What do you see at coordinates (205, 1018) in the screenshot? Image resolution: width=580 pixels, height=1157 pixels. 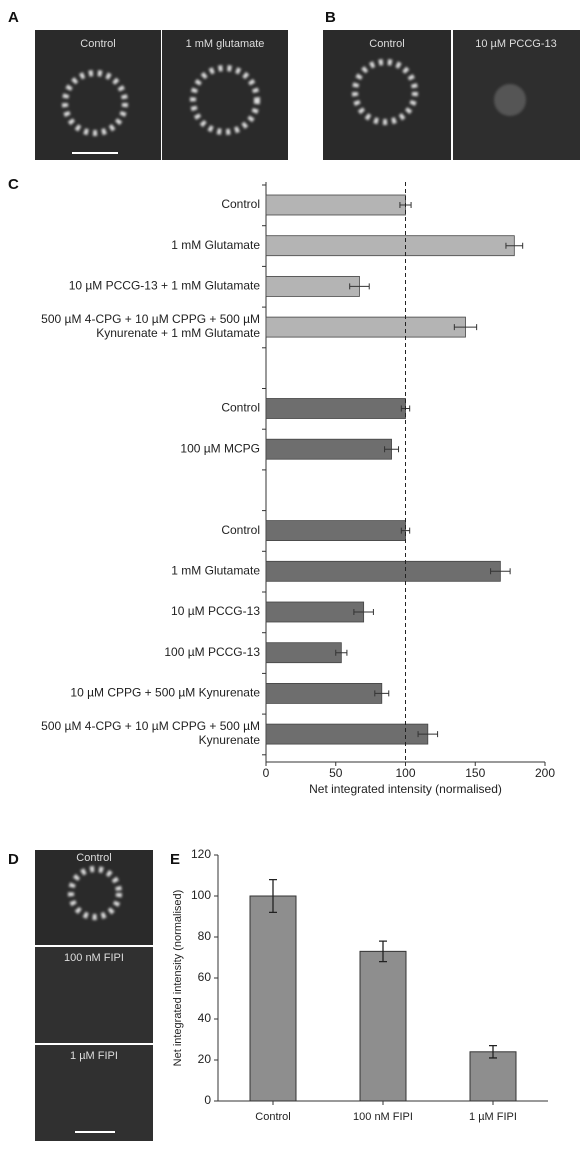 I see `y-tick-label: 40` at bounding box center [205, 1018].